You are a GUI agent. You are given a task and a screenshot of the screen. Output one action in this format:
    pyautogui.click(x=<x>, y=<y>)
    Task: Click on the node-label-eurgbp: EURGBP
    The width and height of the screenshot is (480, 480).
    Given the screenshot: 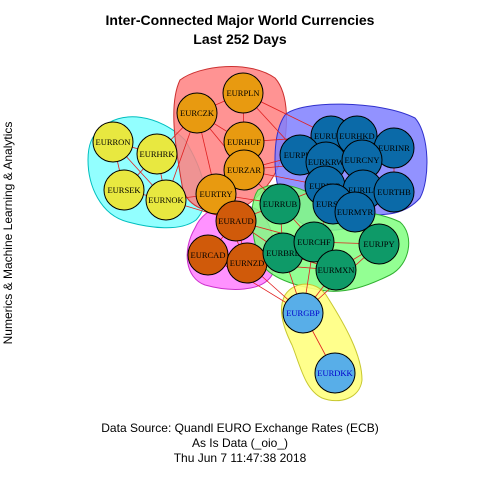 What is the action you would take?
    pyautogui.click(x=303, y=313)
    